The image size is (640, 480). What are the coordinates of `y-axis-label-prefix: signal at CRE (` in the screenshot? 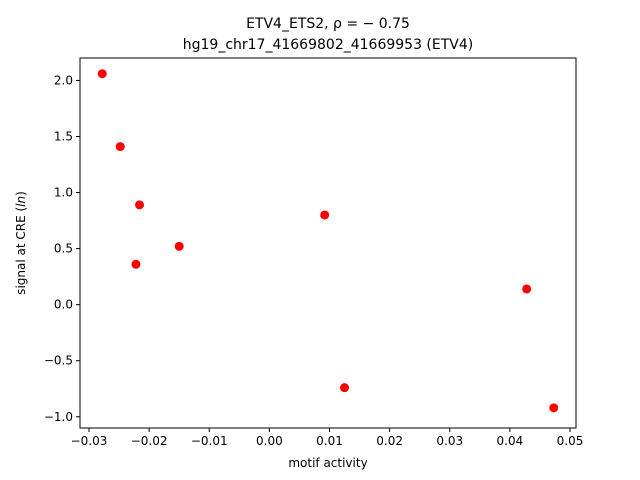 It's located at (21, 251).